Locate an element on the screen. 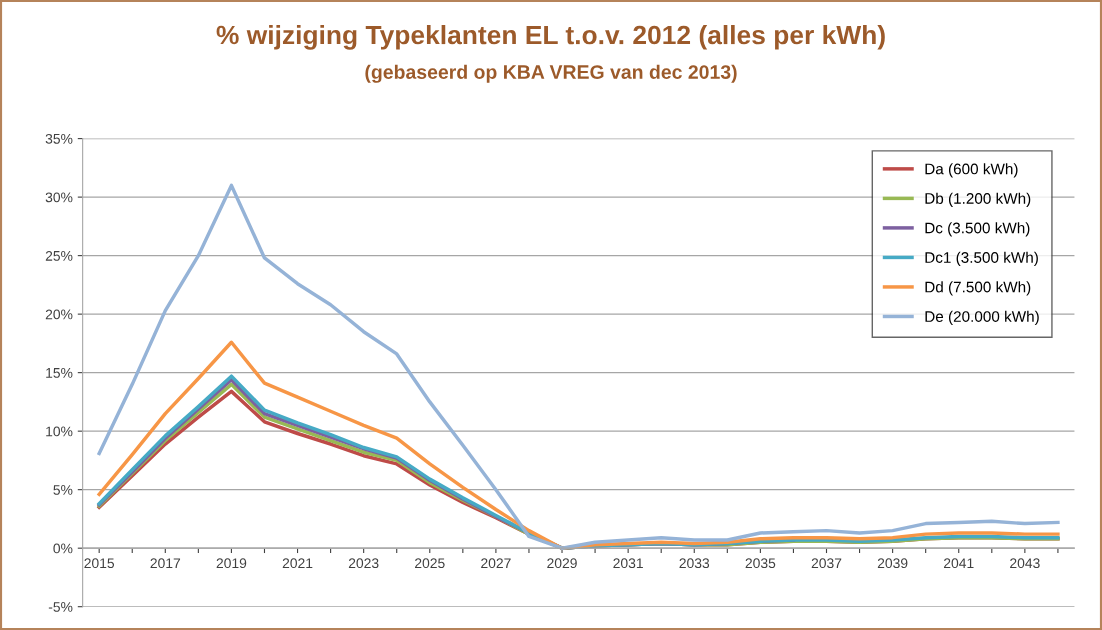 The image size is (1102, 630). y-tick-label: 35% is located at coordinates (59, 138).